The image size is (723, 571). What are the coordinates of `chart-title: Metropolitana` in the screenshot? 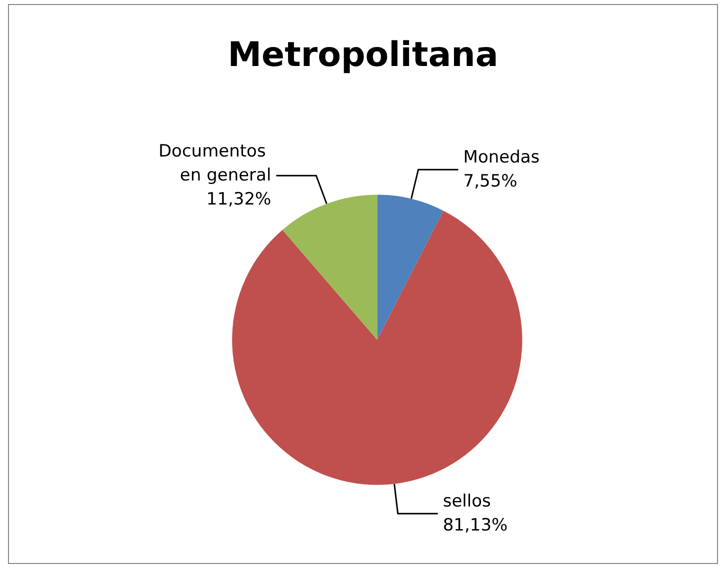 It's located at (363, 55).